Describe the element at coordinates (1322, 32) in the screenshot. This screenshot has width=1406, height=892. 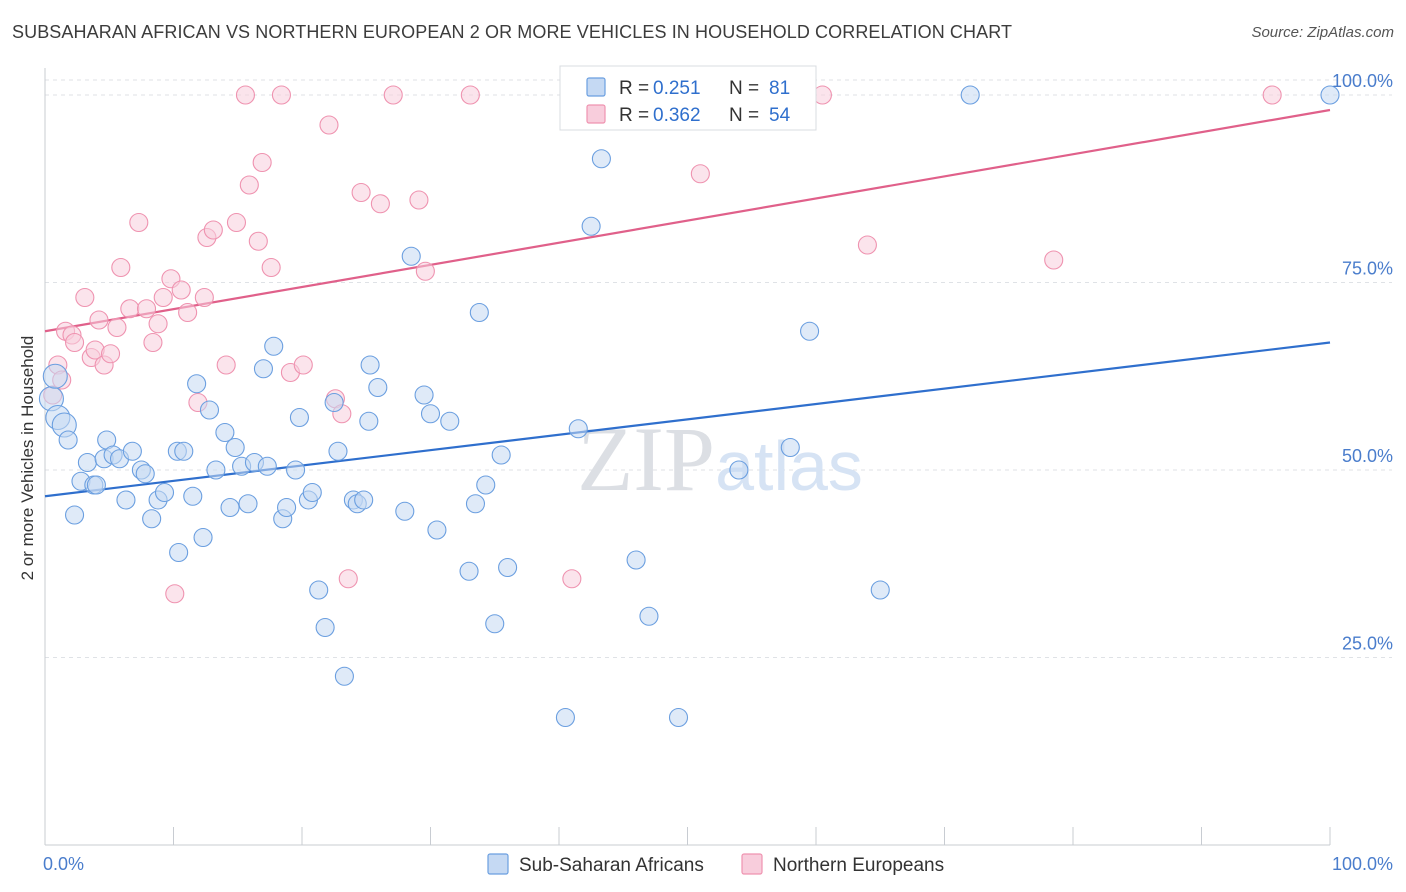
I see `chart-source: Source: ZipAtlas.com` at that location.